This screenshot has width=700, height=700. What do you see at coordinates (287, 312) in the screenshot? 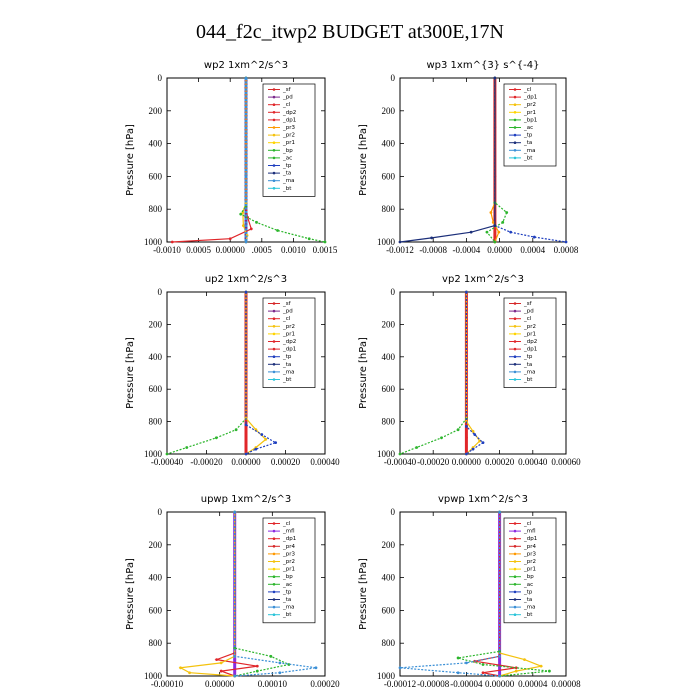
I see `legend-label: _pd` at bounding box center [287, 312].